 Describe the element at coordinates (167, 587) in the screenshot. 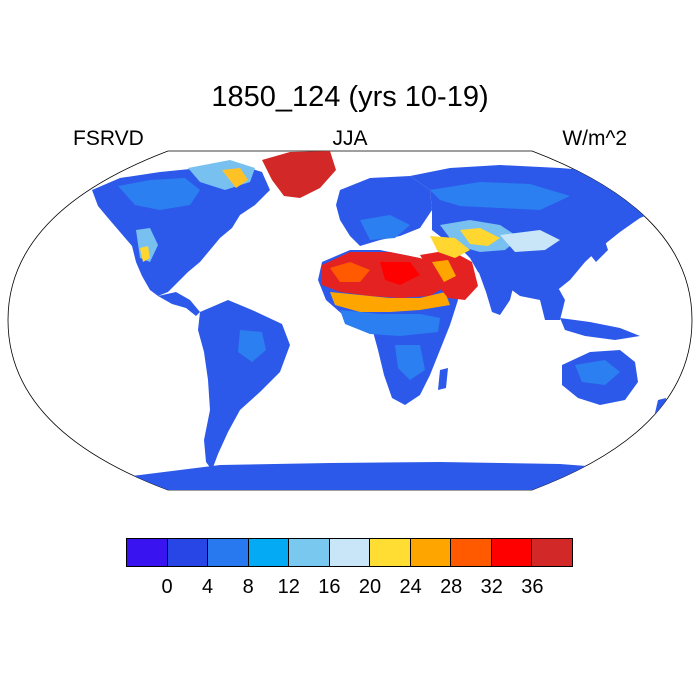

I see `colorbar-label-0: 0` at that location.